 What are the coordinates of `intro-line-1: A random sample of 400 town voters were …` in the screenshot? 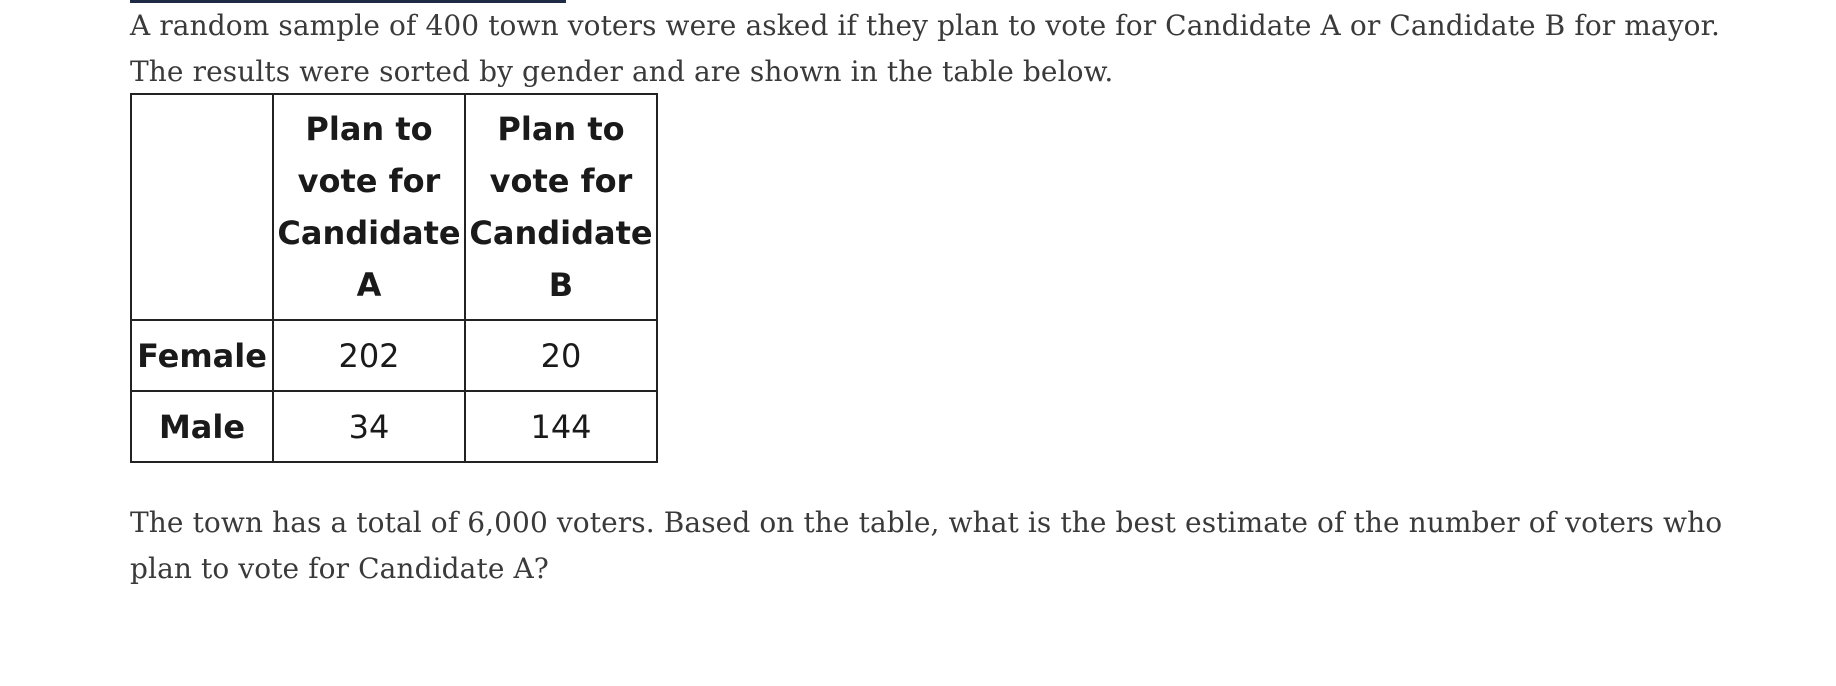 It's located at (925, 25).